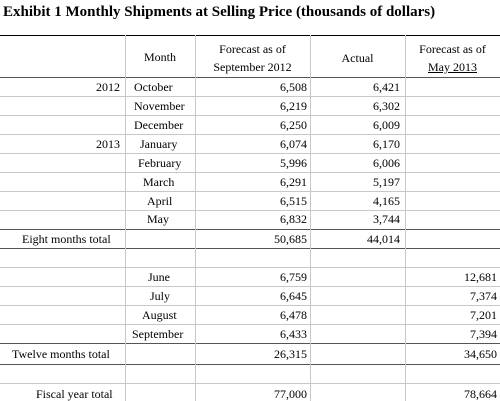  What do you see at coordinates (452, 49) in the screenshot?
I see `header-forecast-may-line1: Forecast as of` at bounding box center [452, 49].